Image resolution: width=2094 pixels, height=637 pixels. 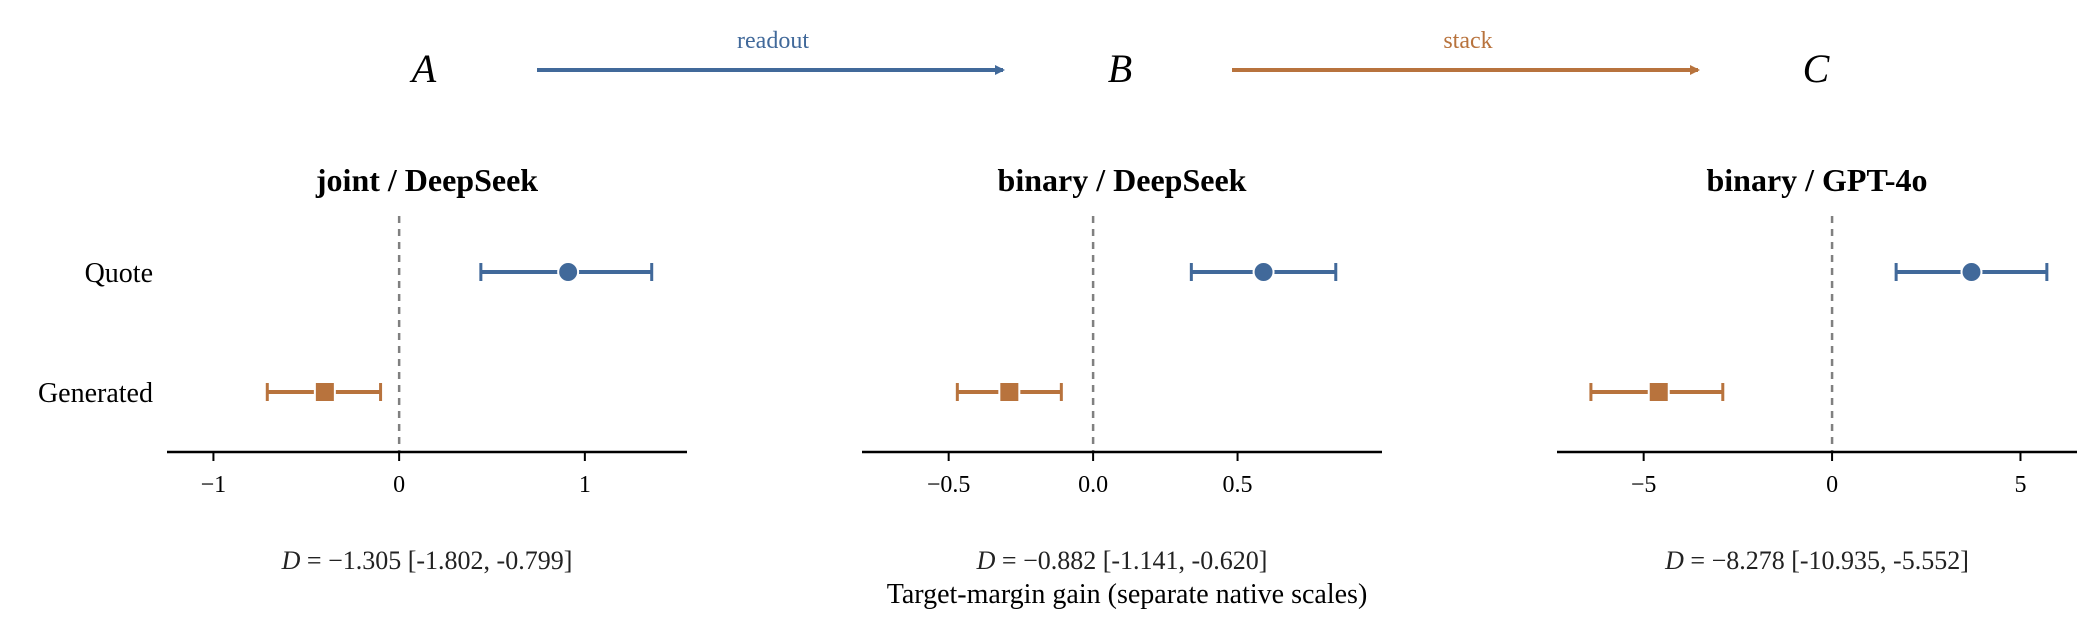 I want to click on node-a: A, so click(x=423, y=68).